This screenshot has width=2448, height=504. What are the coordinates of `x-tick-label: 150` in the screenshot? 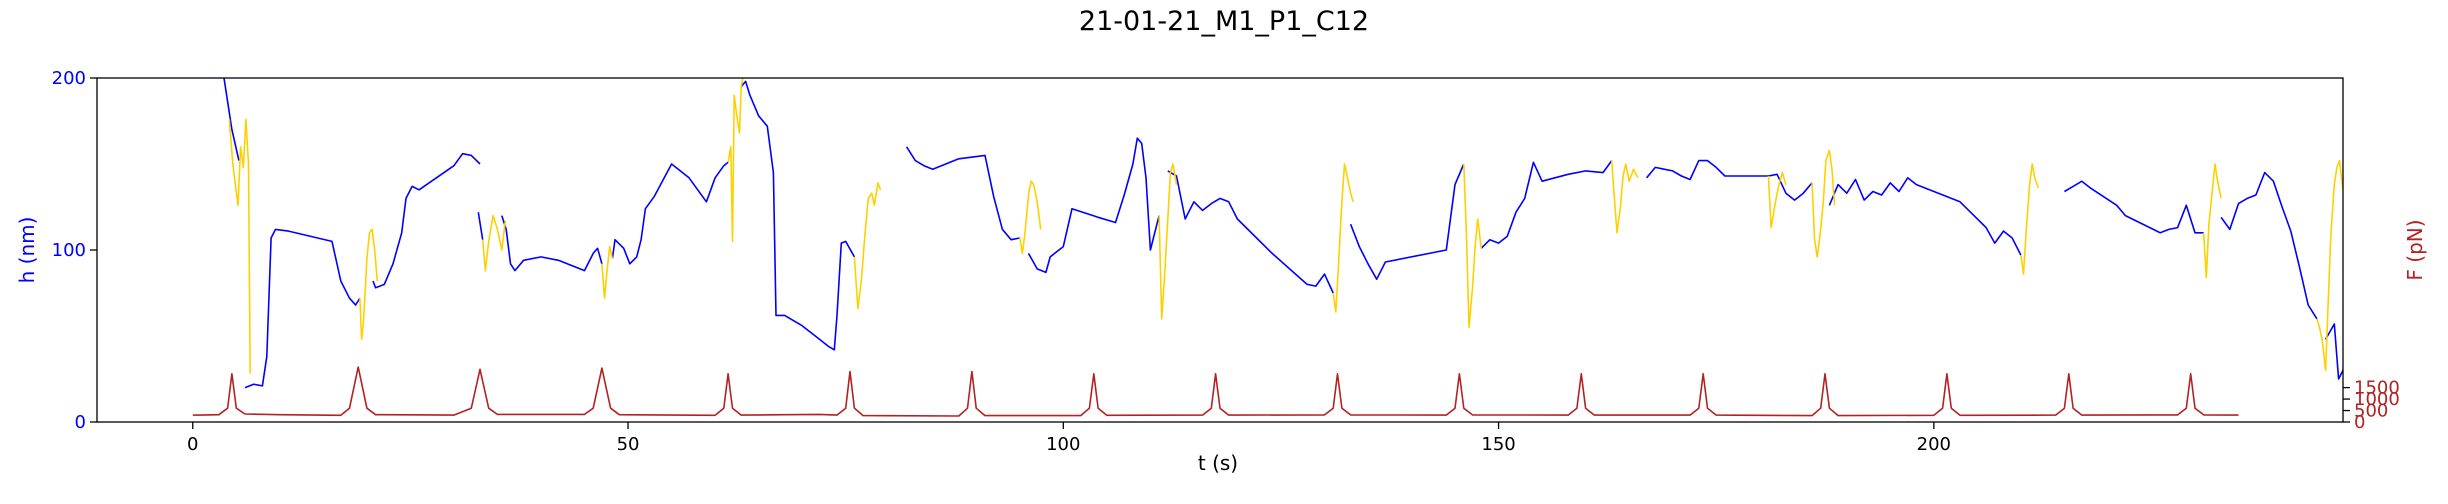 It's located at (1498, 444).